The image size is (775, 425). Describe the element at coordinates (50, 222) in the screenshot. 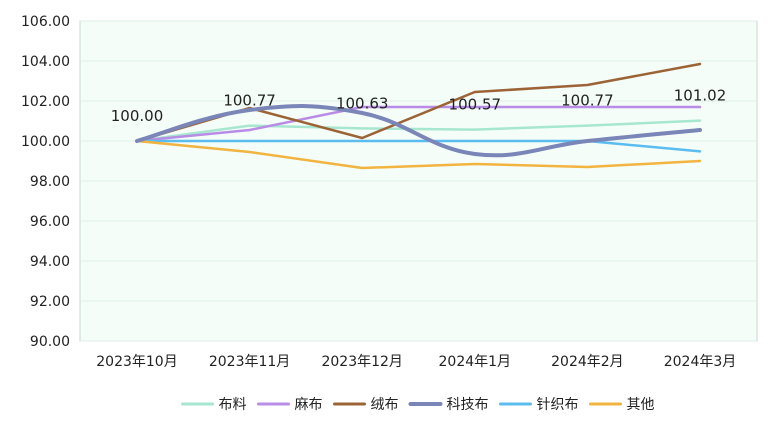

I see `y-tick-label: 96.00` at that location.